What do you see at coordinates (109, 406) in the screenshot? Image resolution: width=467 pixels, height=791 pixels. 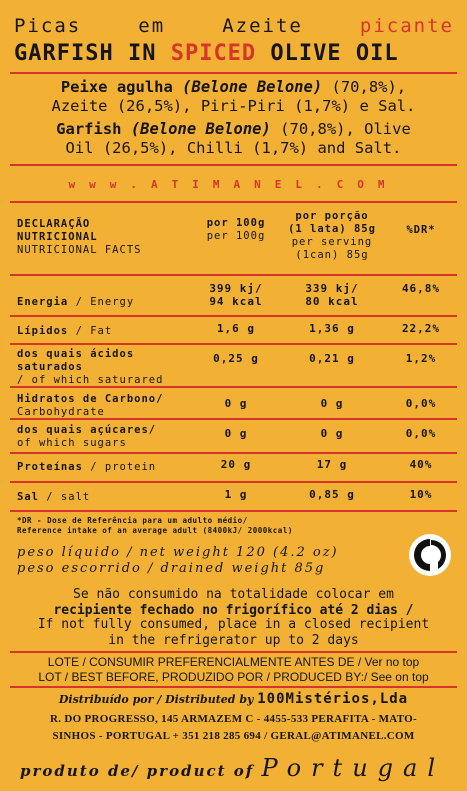 I see `nutrition-row-carbohydrate: Hidratos de Carbono/Carbohydrate` at bounding box center [109, 406].